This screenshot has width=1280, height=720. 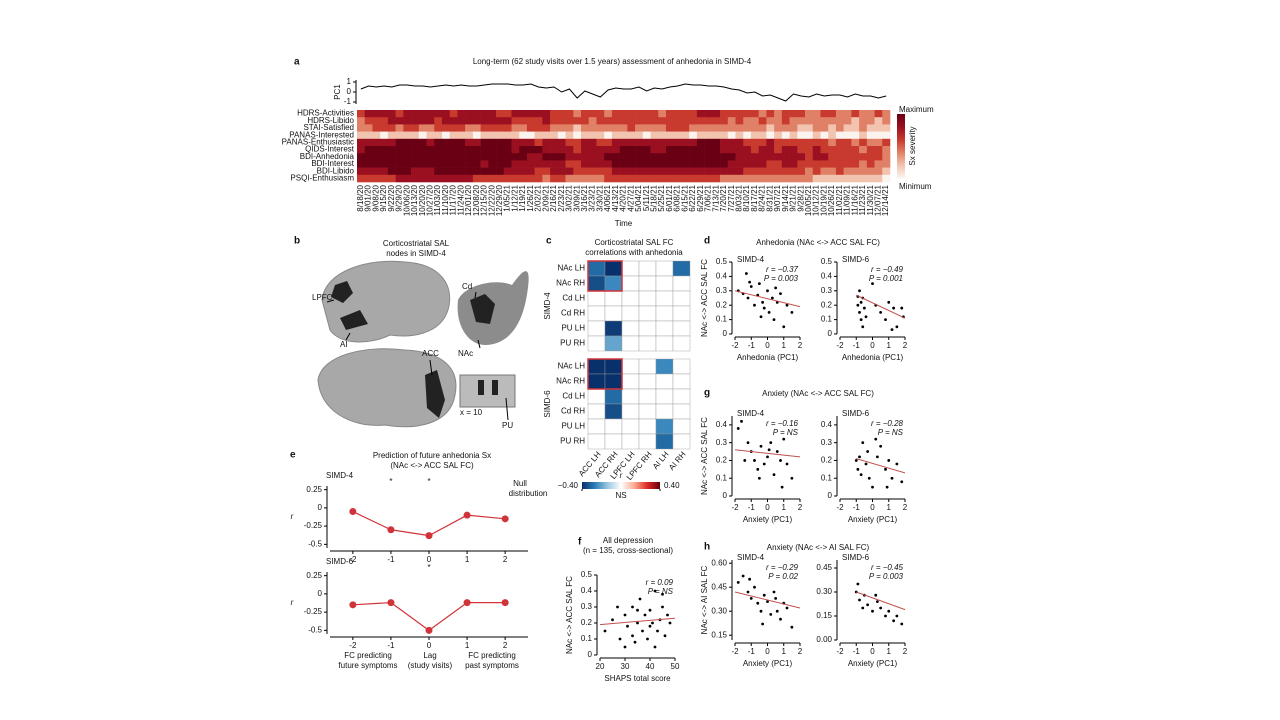 I want to click on date-label: 12/14/21, so click(x=885, y=200).